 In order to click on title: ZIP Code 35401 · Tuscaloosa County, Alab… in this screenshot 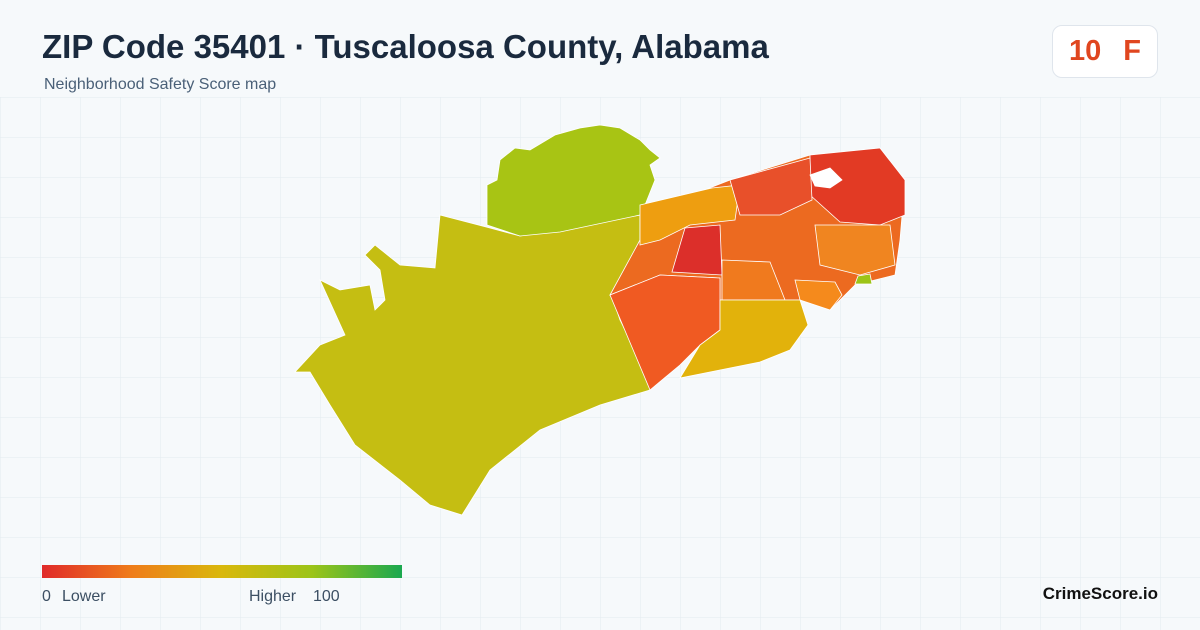, I will do `click(405, 46)`.